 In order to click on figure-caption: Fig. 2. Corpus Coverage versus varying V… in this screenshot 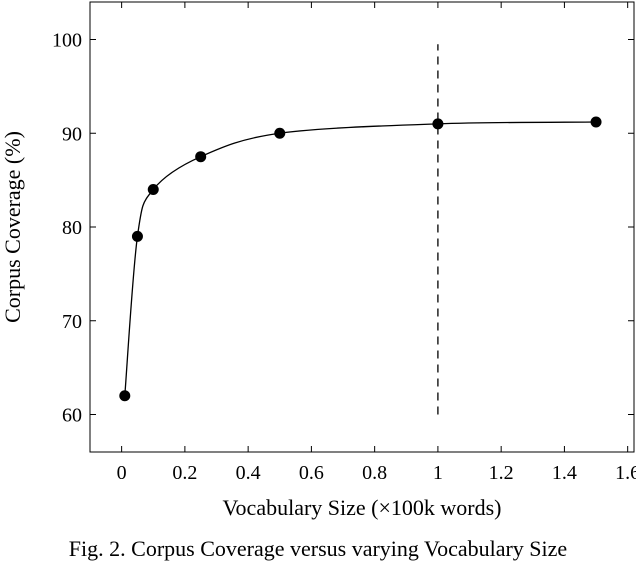, I will do `click(318, 548)`.